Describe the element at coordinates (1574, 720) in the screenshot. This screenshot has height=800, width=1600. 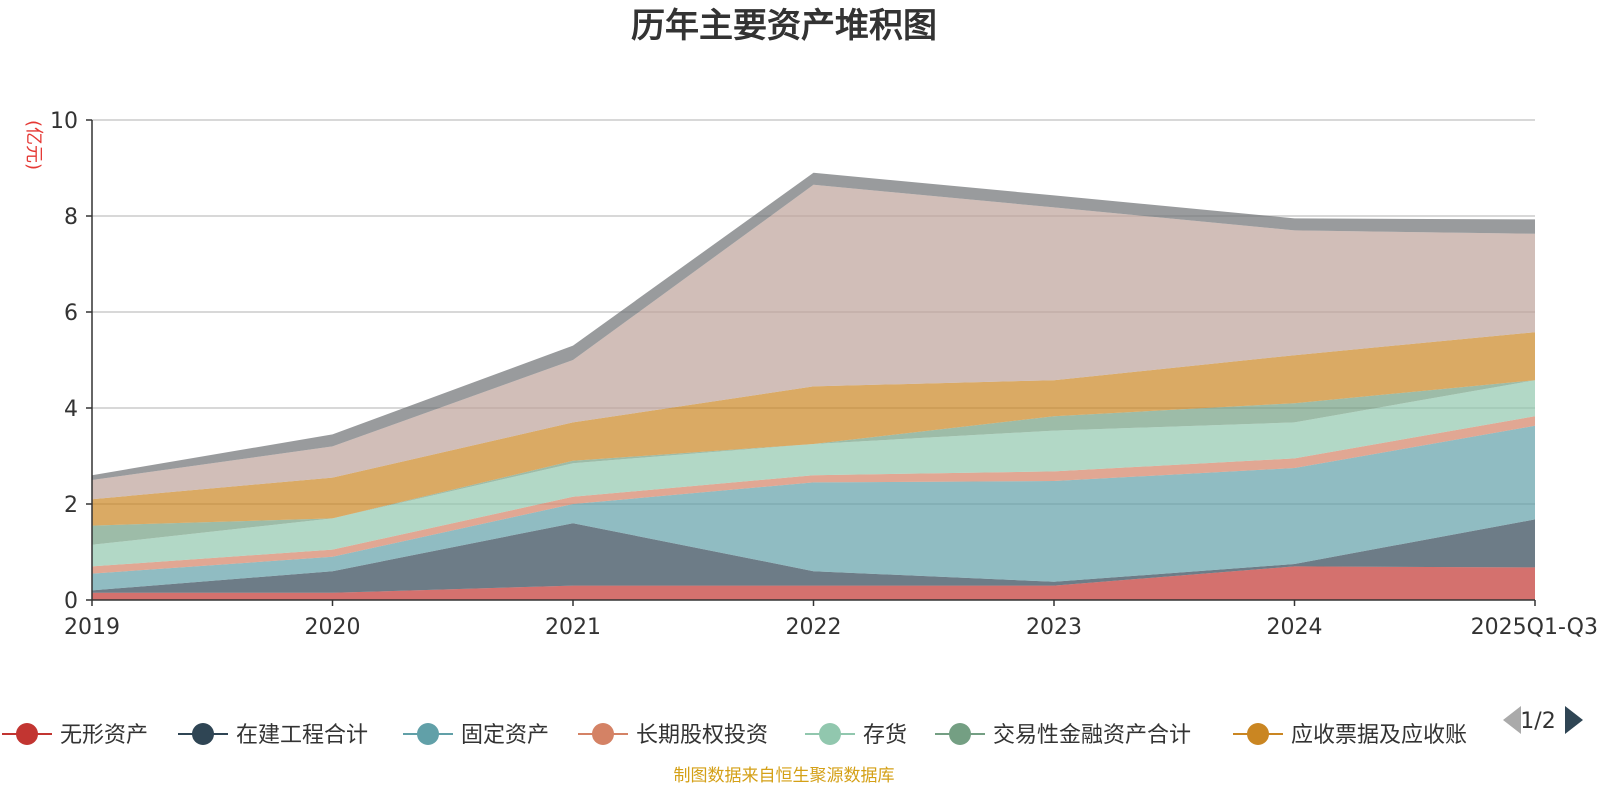
I see `pager-next-icon` at that location.